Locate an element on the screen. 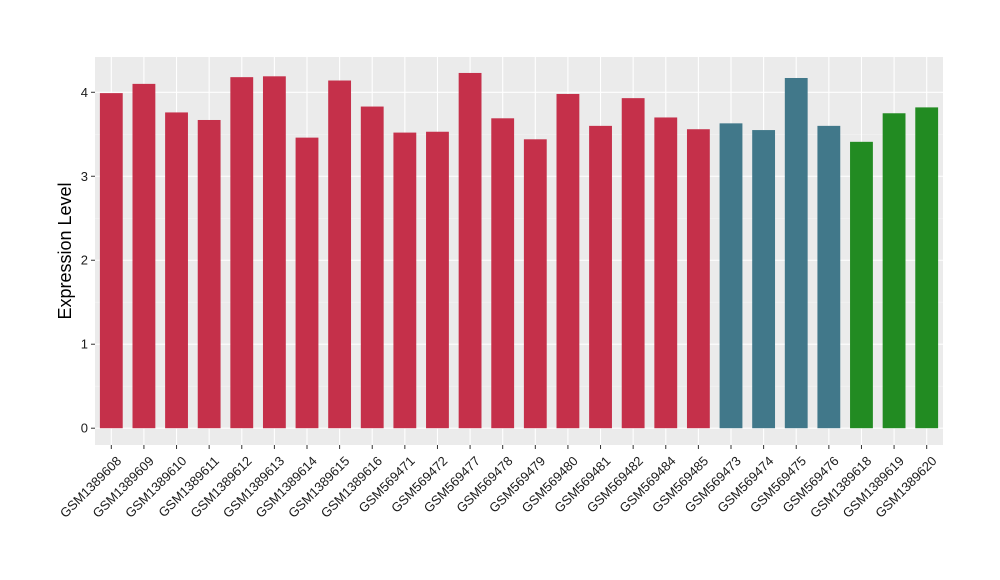 Image resolution: width=1000 pixels, height=580 pixels. bar-gsm1389614 is located at coordinates (307, 283).